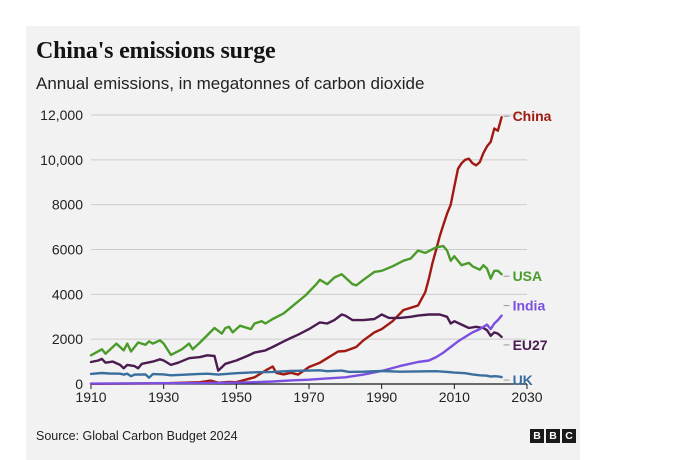  I want to click on x-tick-label: 1950, so click(236, 397).